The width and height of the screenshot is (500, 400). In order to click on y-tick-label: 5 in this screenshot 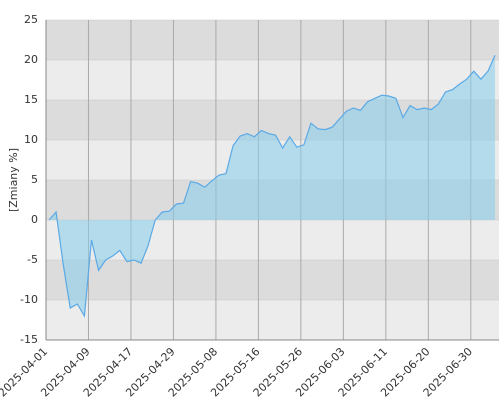, I will do `click(34, 179)`.